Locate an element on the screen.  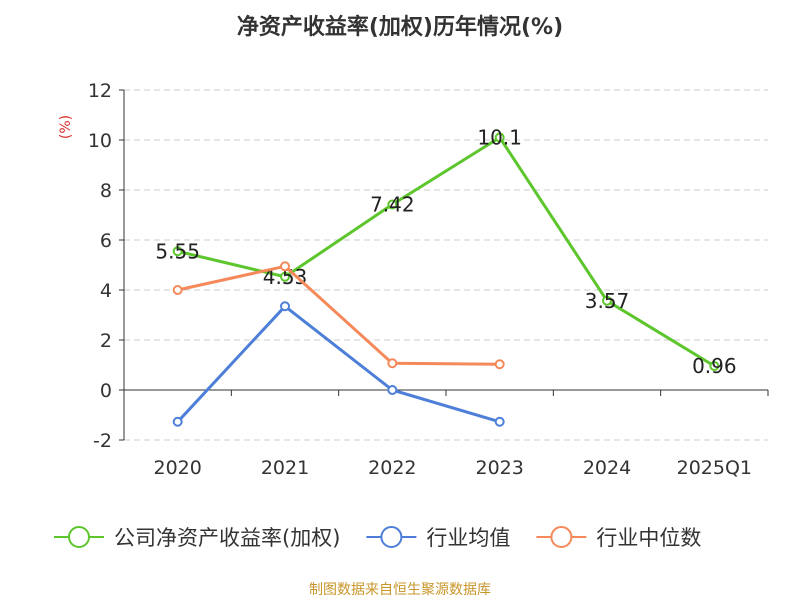
data-label: 7.42 is located at coordinates (392, 205).